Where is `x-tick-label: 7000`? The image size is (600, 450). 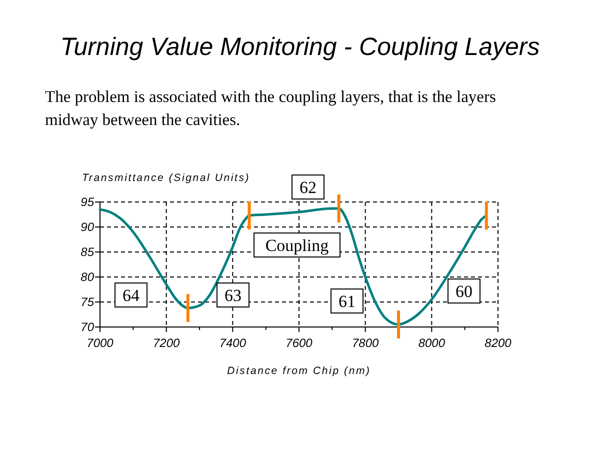
x-tick-label: 7000 is located at coordinates (100, 343).